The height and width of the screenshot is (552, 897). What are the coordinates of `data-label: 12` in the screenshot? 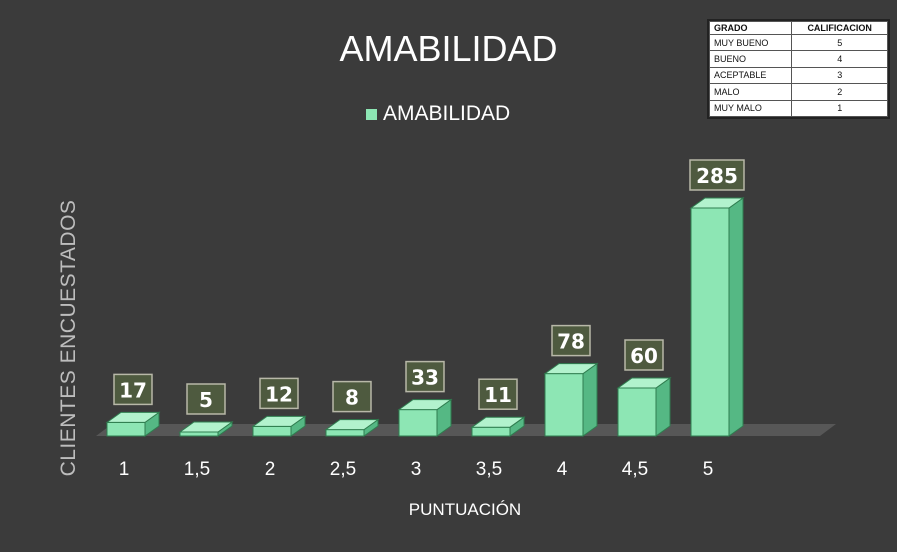 It's located at (279, 394).